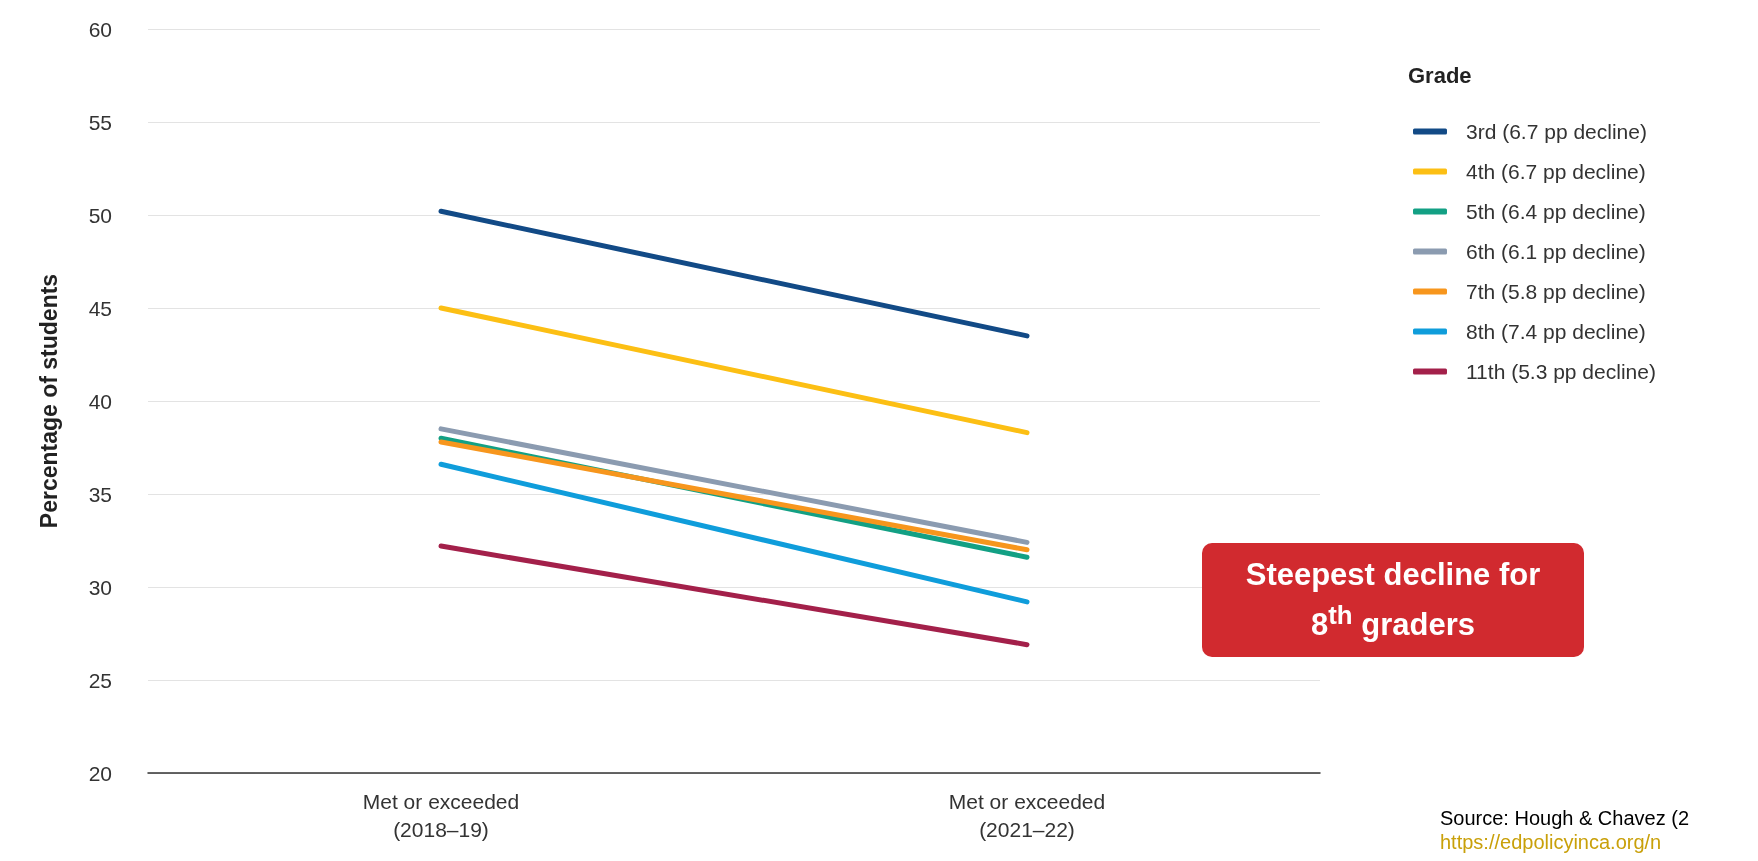 This screenshot has width=1758, height=861. What do you see at coordinates (100, 401) in the screenshot?
I see `y-tick-label: 40` at bounding box center [100, 401].